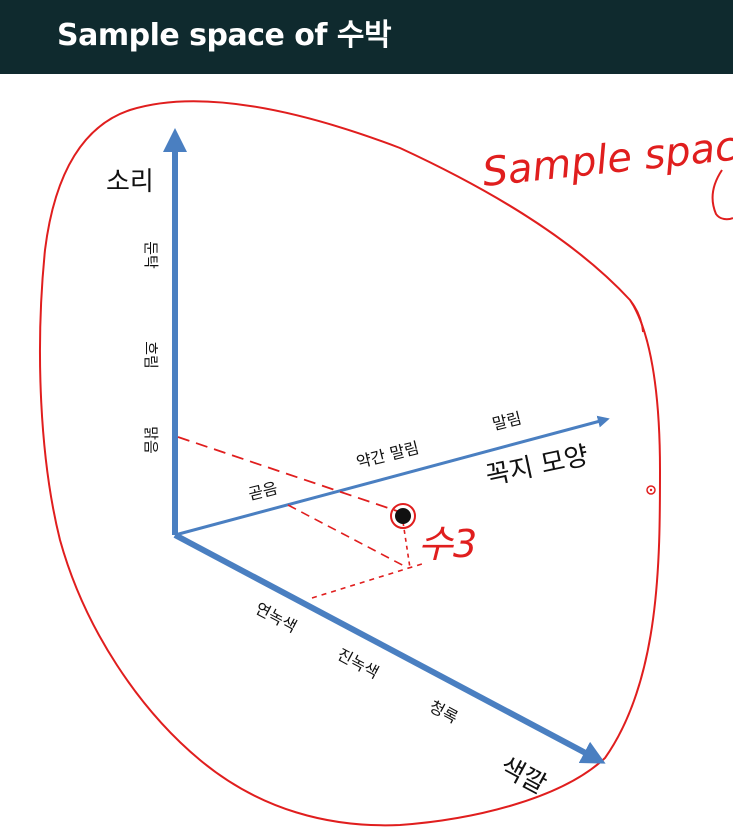 This screenshot has height=840, width=733. What do you see at coordinates (636, 316) in the screenshot?
I see `boundary-tail` at bounding box center [636, 316].